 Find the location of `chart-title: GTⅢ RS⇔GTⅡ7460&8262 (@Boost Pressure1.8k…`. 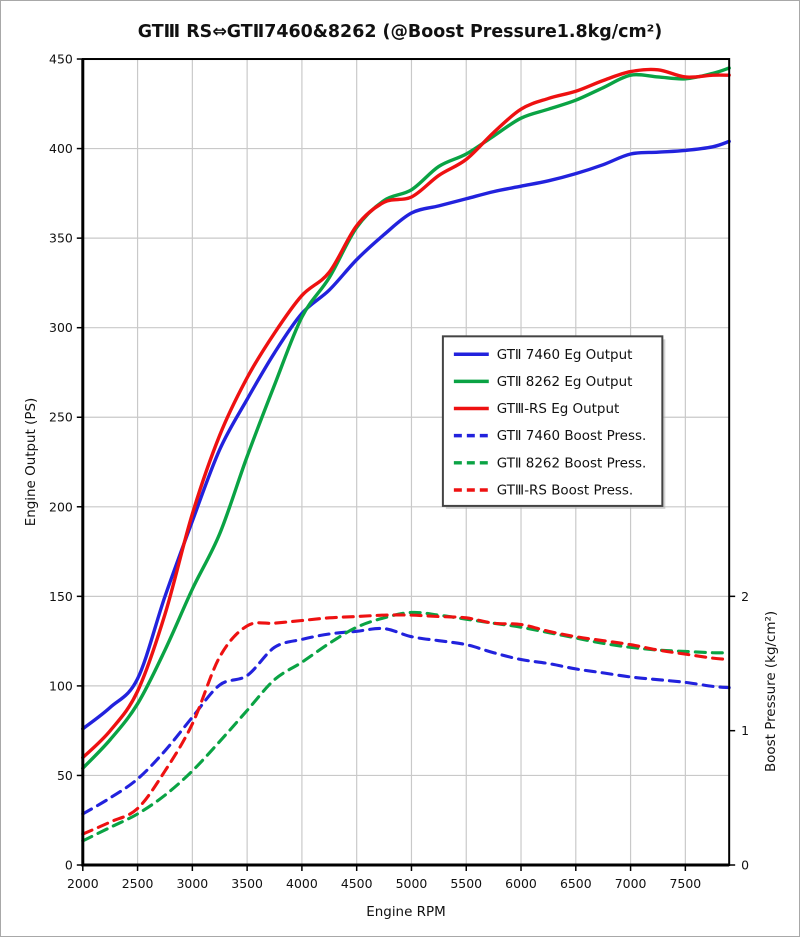

chart-title: GTⅢ RS⇔GTⅡ7460&8262 (@Boost Pressure1.8k… is located at coordinates (400, 32).